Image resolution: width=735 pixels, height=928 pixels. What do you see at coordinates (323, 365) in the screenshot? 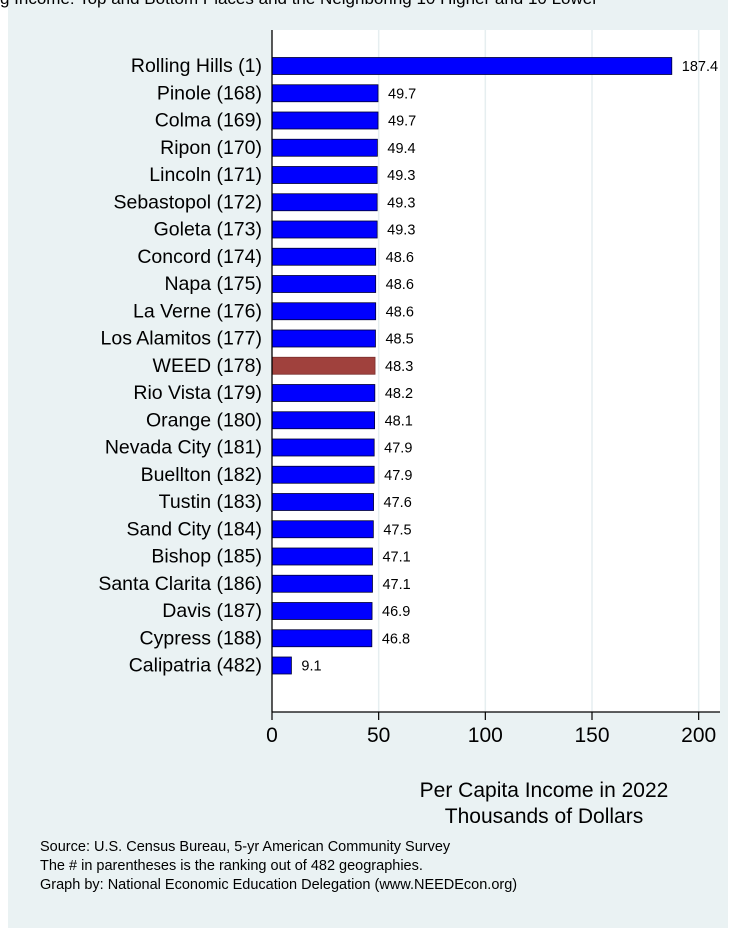
I see `bar-highlight` at bounding box center [323, 365].